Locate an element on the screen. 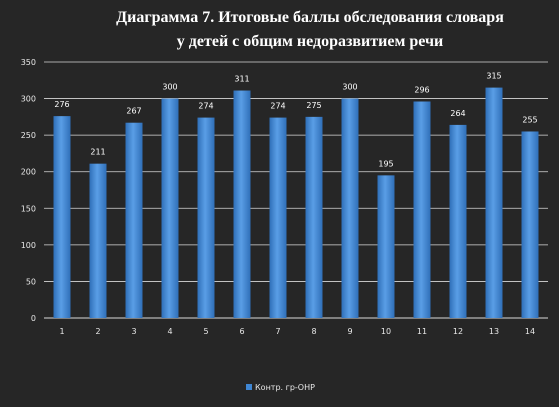 This screenshot has width=559, height=407. chart-title-line-2: у детей с общим недоразвитием речи is located at coordinates (310, 41).